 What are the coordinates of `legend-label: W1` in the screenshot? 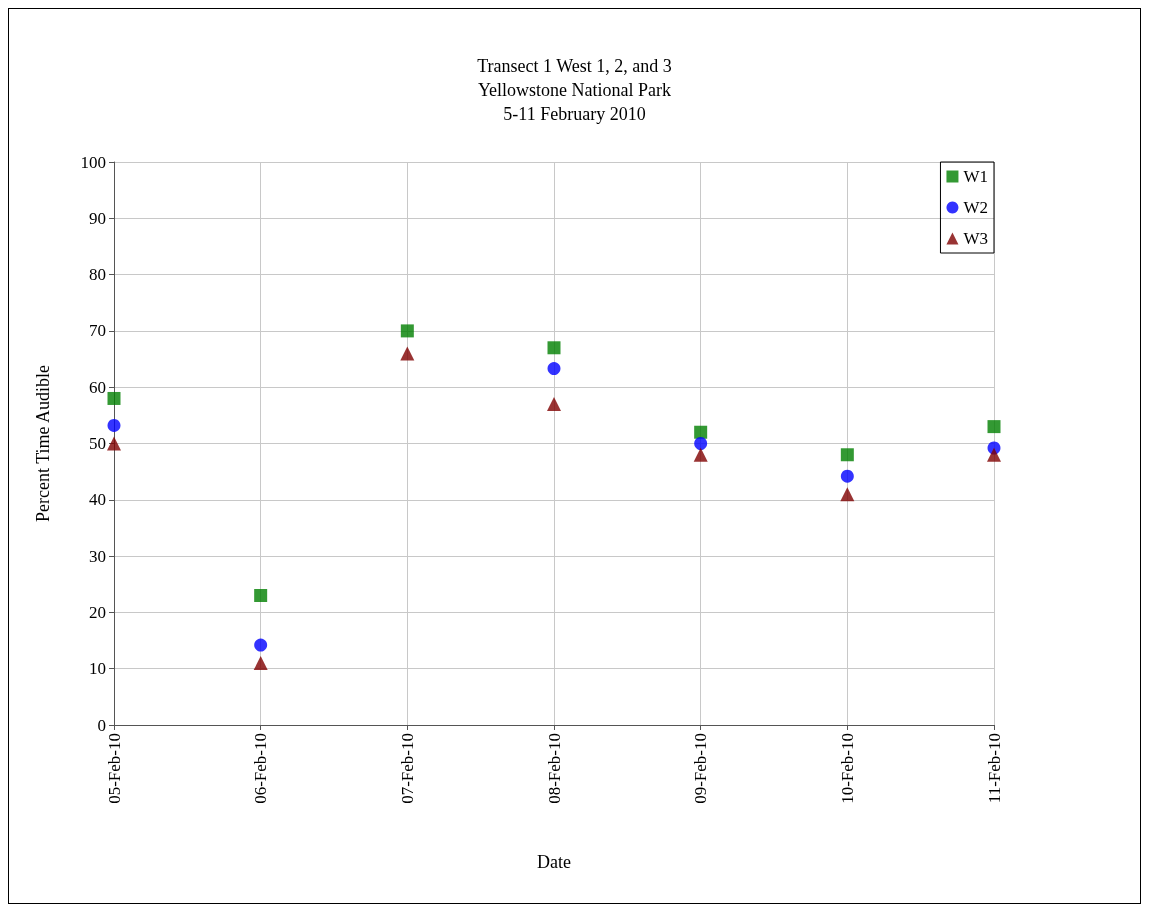 It's located at (975, 176).